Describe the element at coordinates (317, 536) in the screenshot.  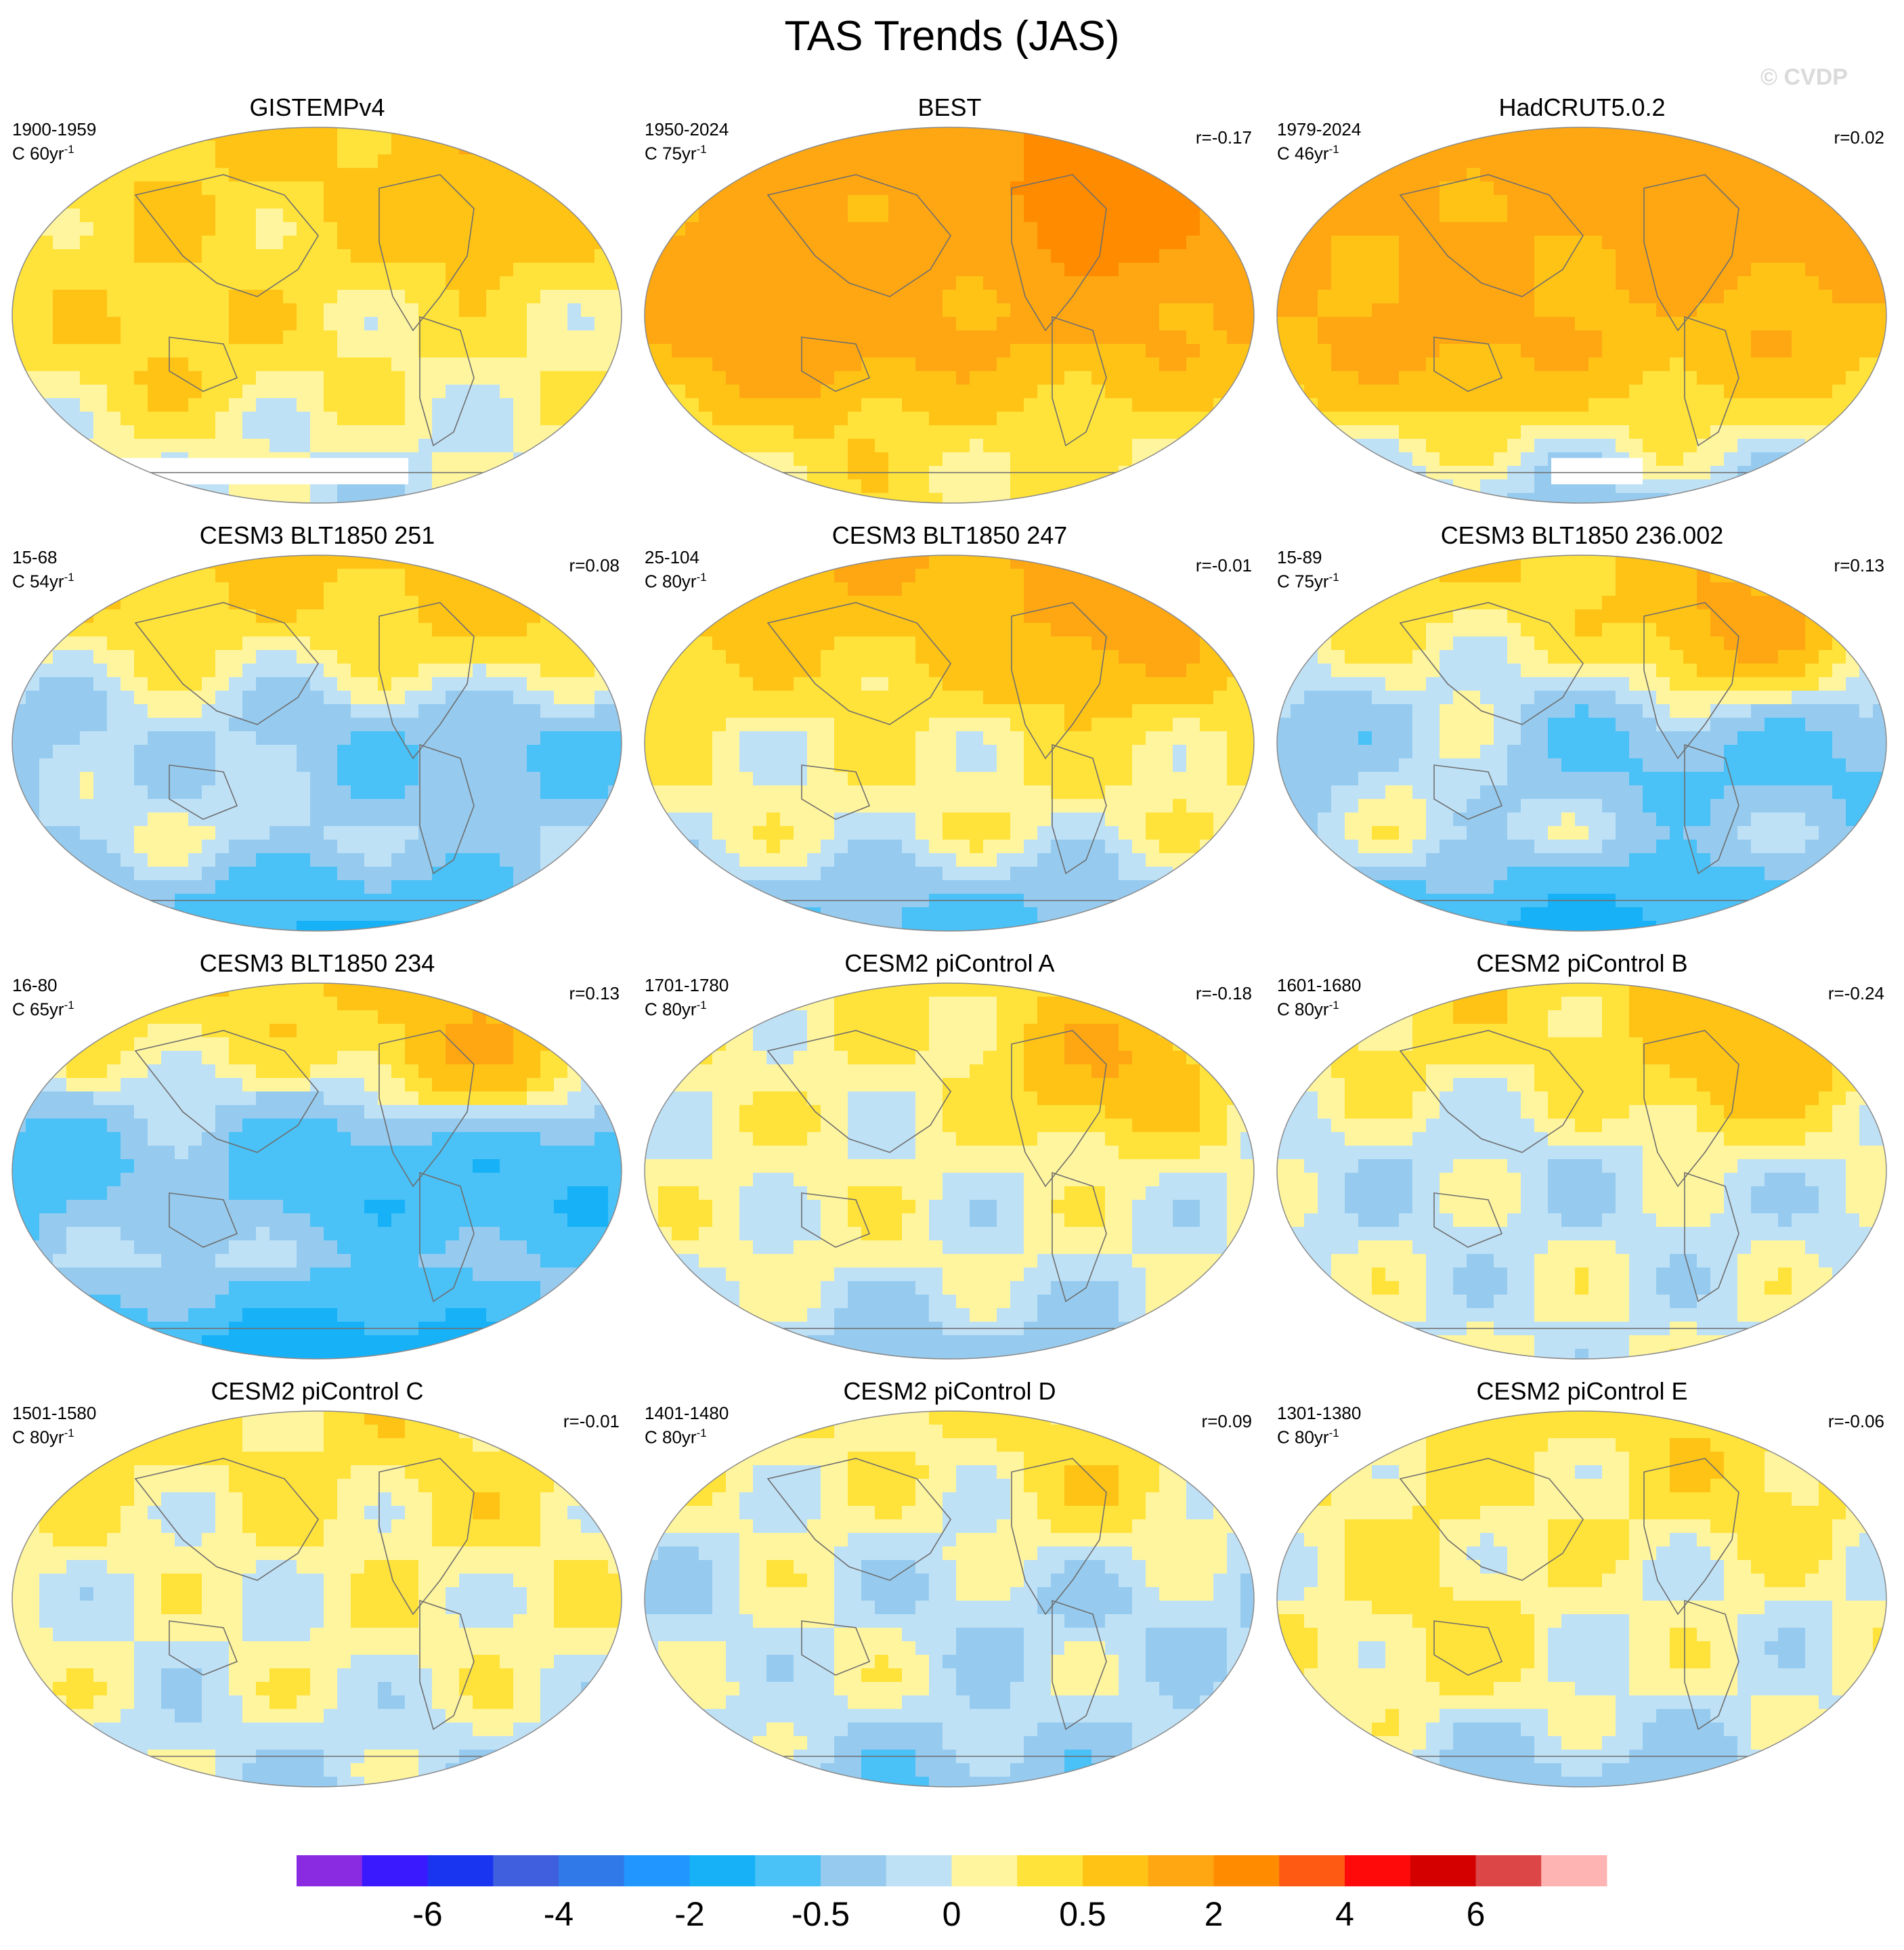
I see `panel-title: CESM3 BLT1850 251` at that location.